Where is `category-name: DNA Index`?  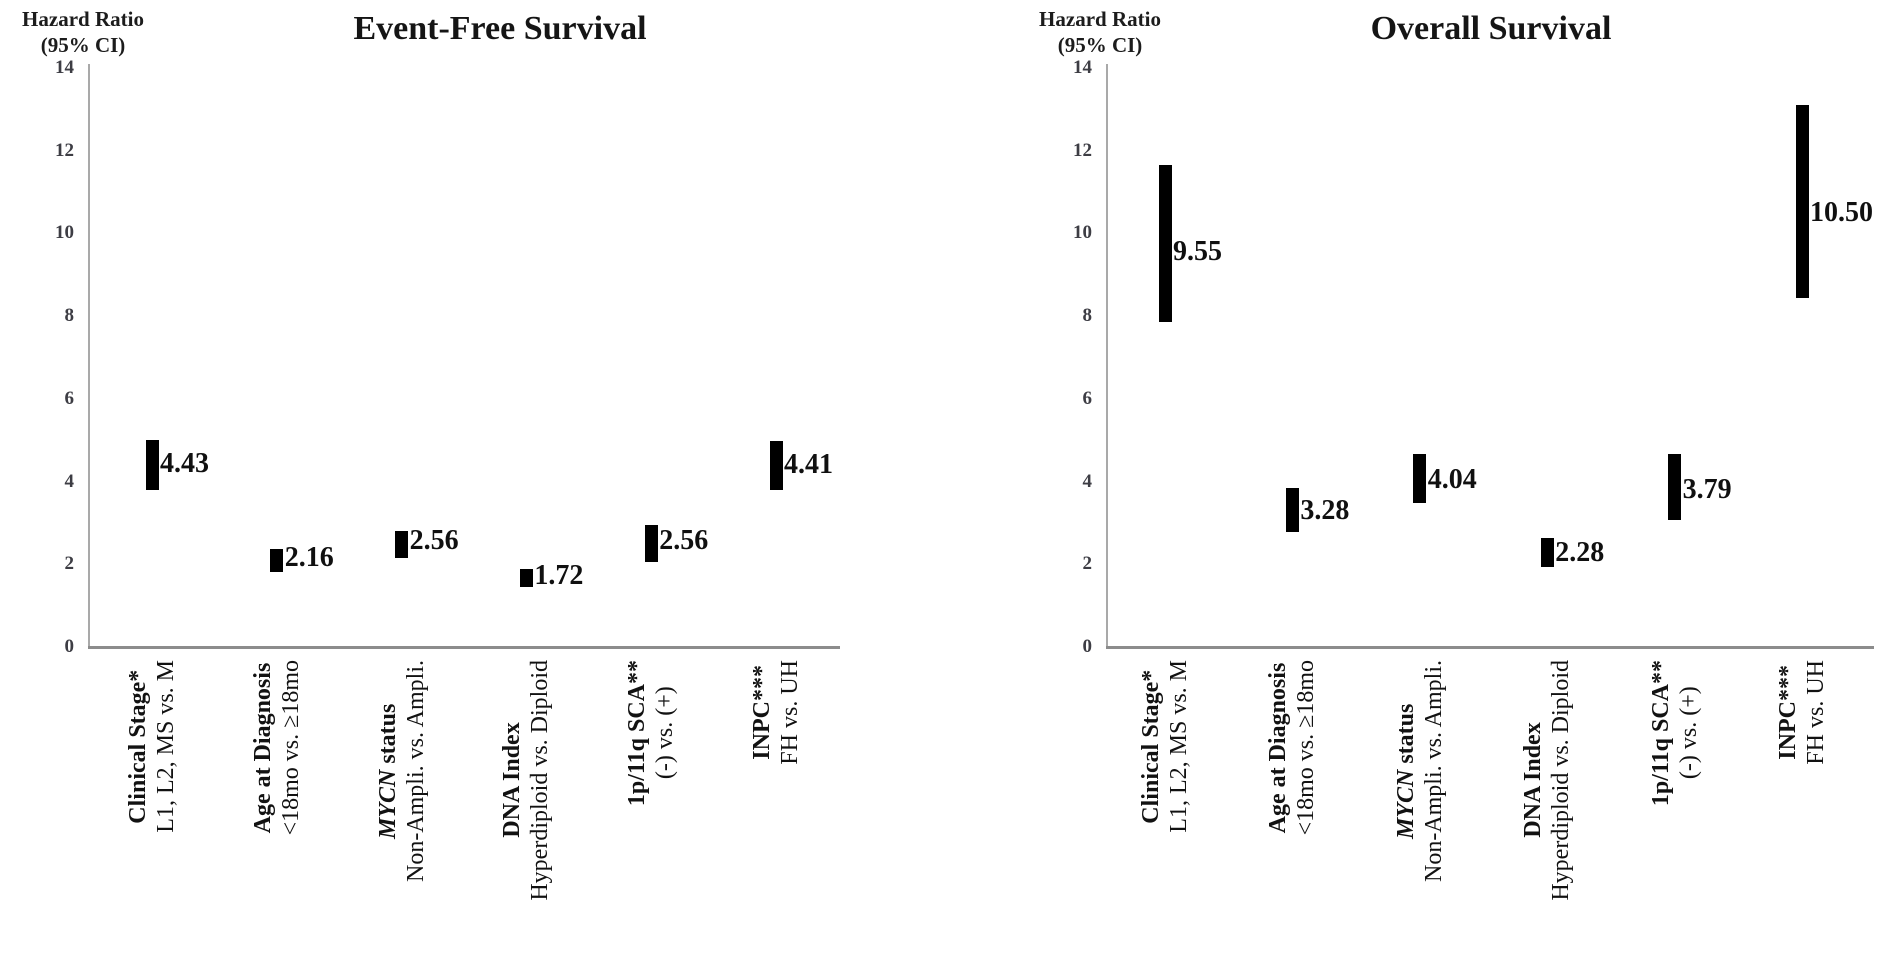
category-name: DNA Index is located at coordinates (1533, 780).